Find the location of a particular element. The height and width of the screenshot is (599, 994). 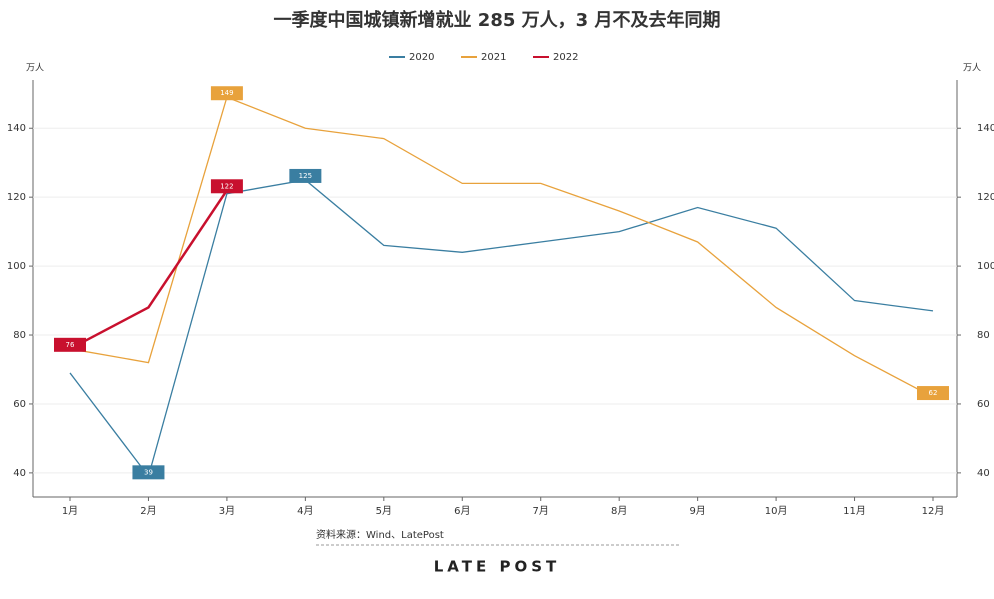

legend-label: 2020 is located at coordinates (421, 57).